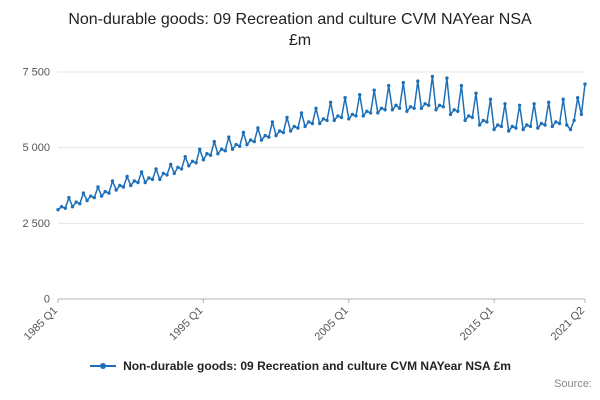 The image size is (600, 400). Describe the element at coordinates (36, 72) in the screenshot. I see `svg-text: 7 500` at that location.